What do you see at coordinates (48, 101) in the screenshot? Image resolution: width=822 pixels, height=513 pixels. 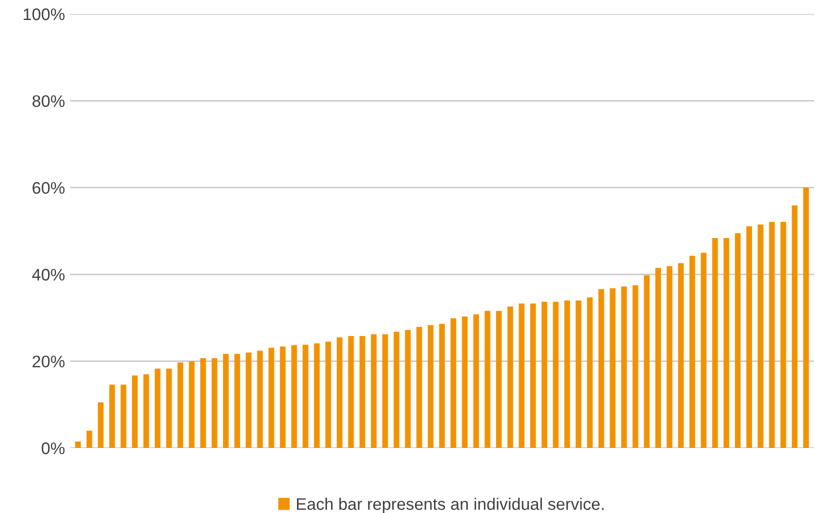 I see `y-tick-label: 80%` at bounding box center [48, 101].